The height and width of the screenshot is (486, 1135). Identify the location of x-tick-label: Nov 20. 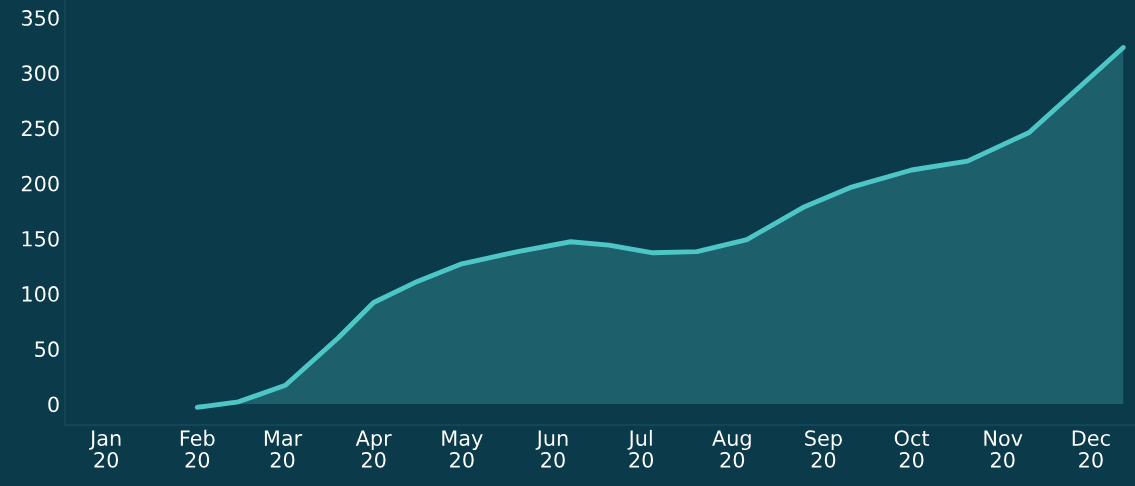
(1003, 449).